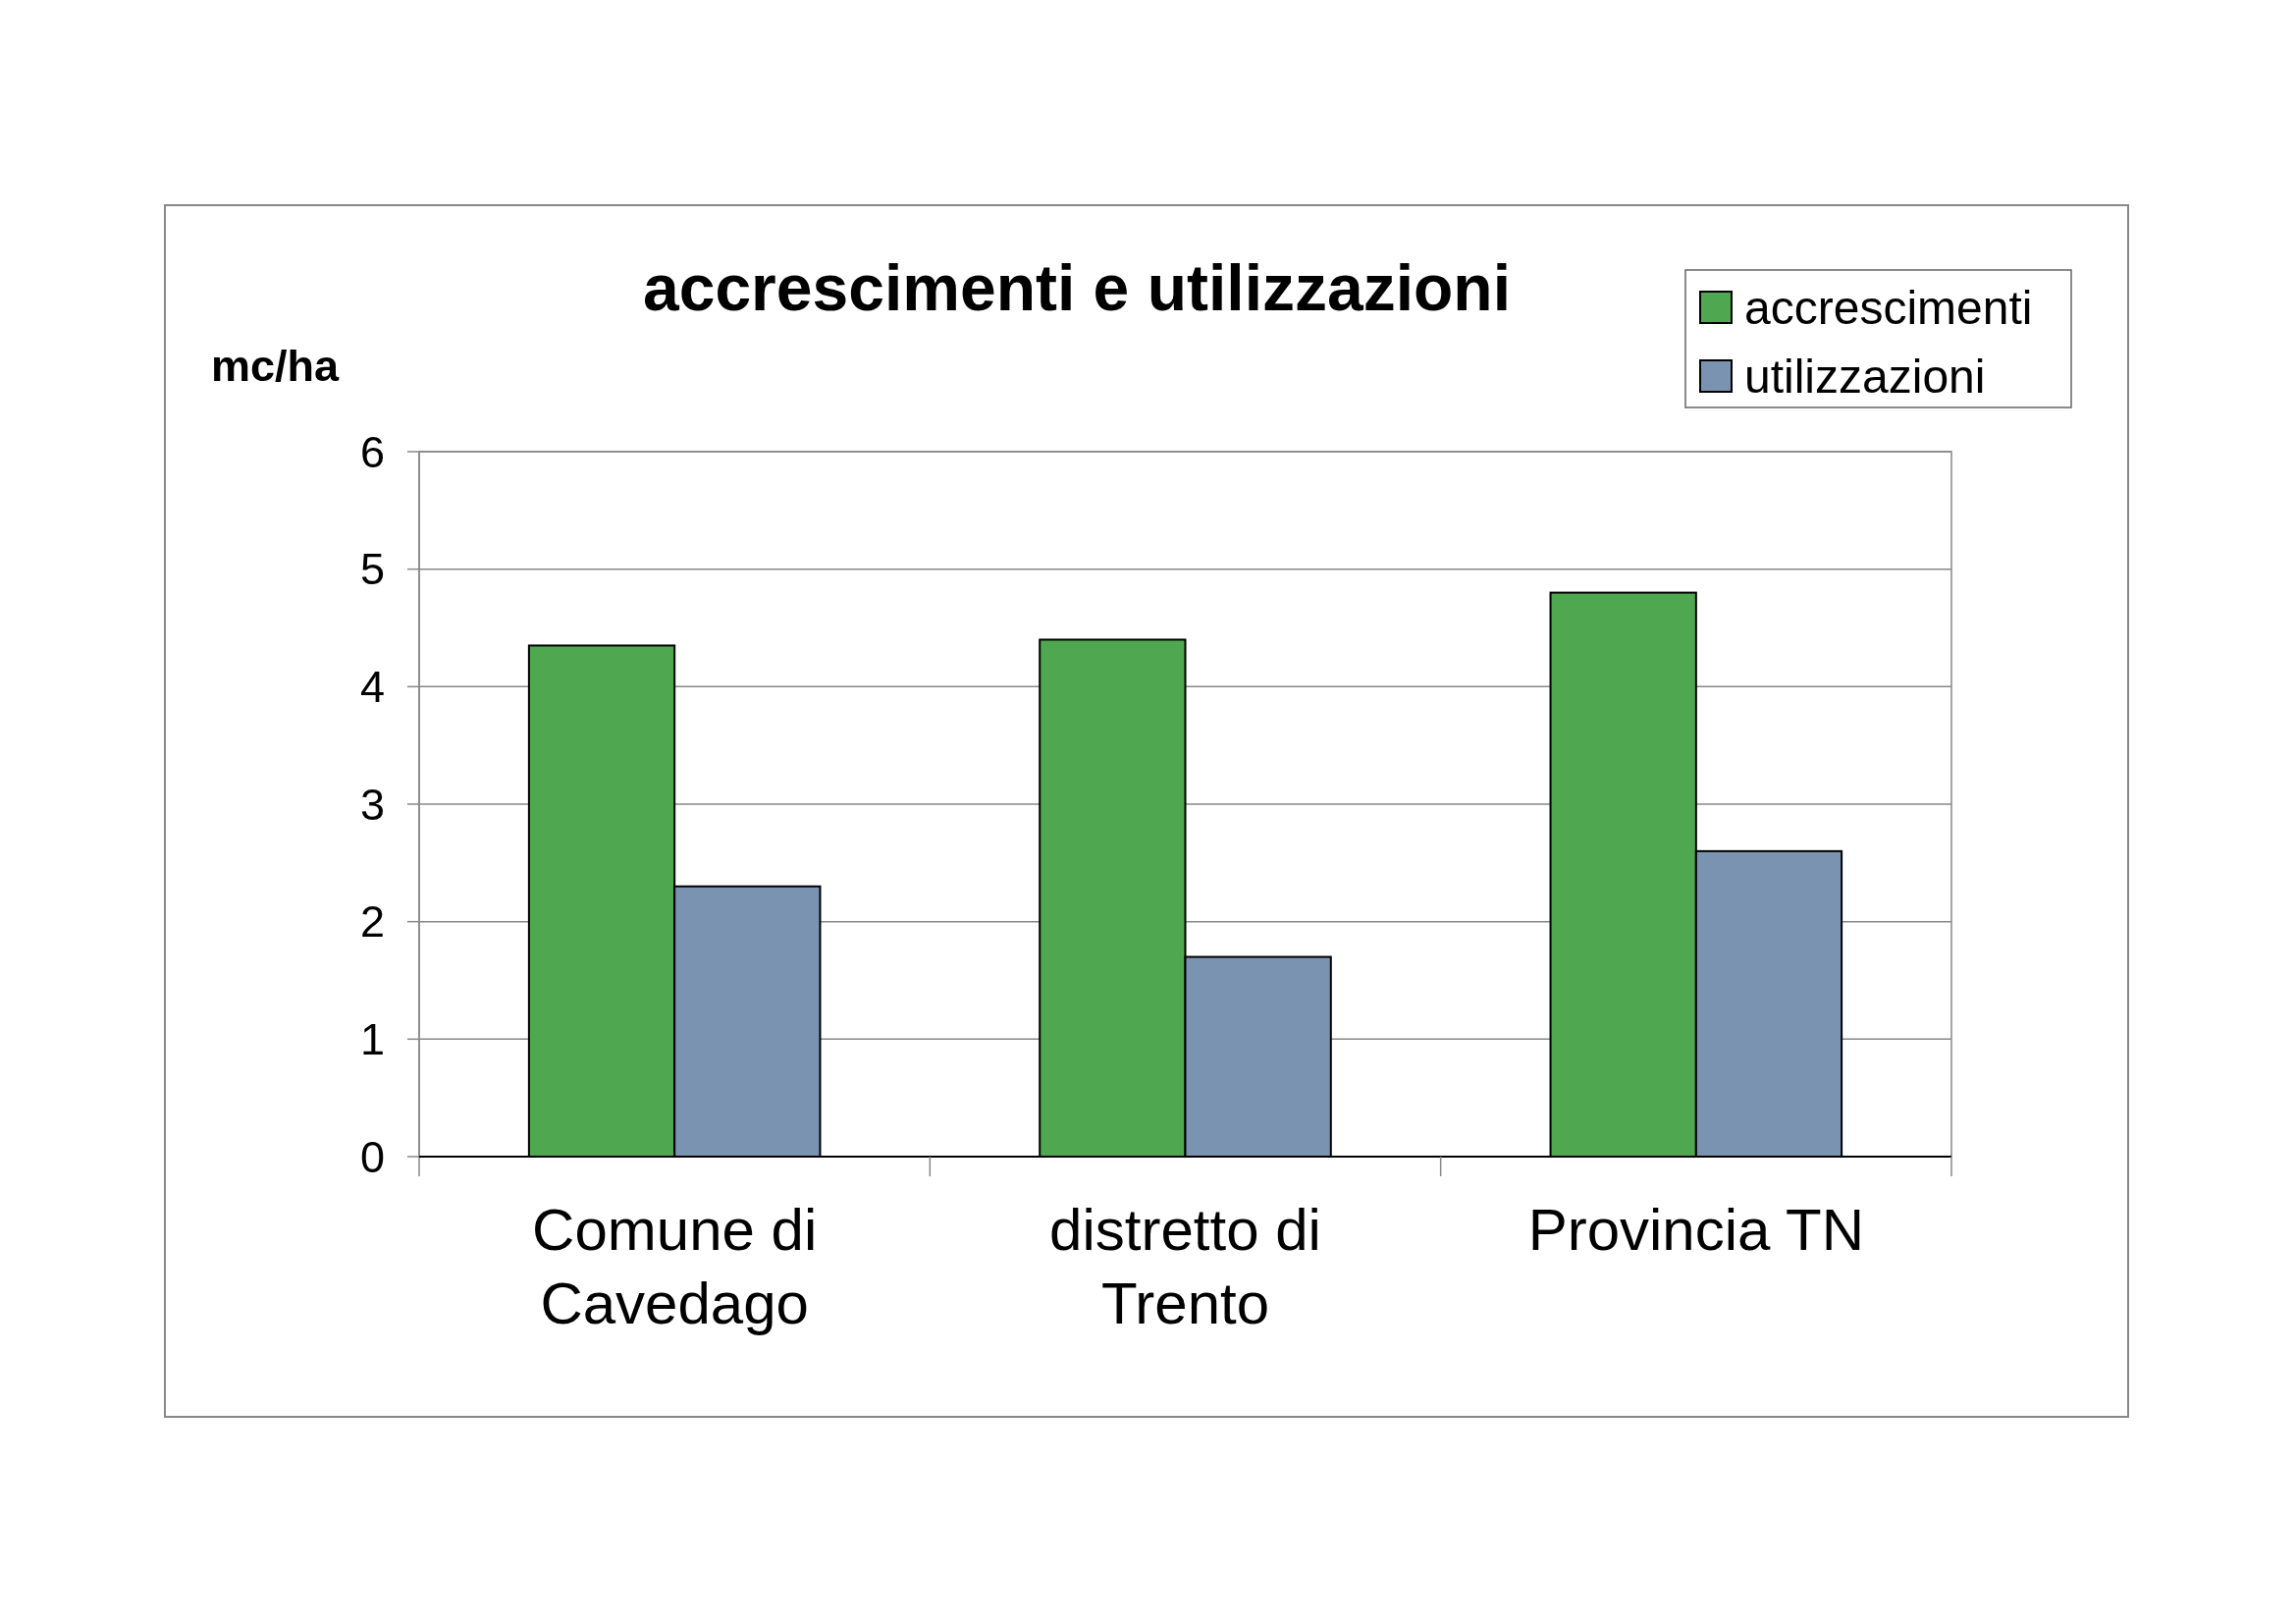 Image resolution: width=2296 pixels, height=1624 pixels. Describe the element at coordinates (1888, 307) in the screenshot. I see `legend-label: accrescimenti` at that location.